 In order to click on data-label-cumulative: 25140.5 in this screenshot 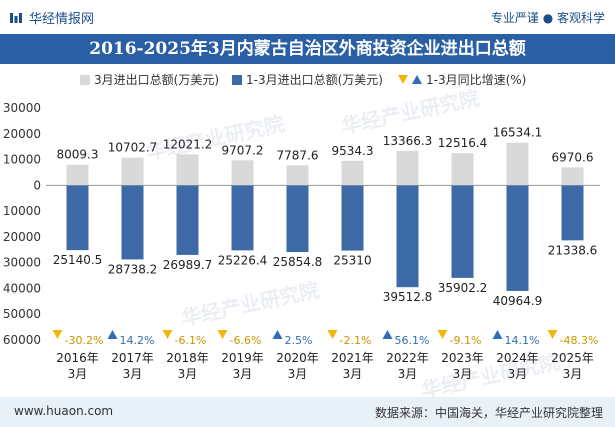, I will do `click(78, 260)`.